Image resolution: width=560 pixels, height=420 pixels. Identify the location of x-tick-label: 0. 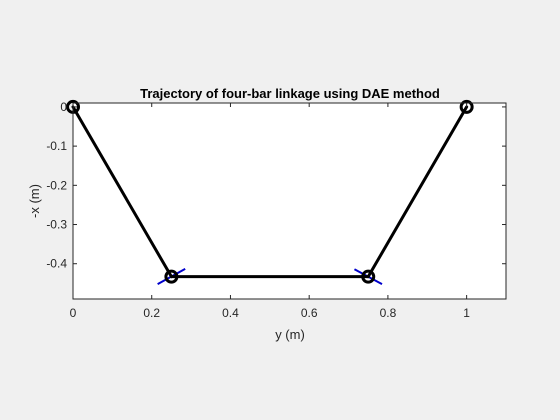
(73, 313).